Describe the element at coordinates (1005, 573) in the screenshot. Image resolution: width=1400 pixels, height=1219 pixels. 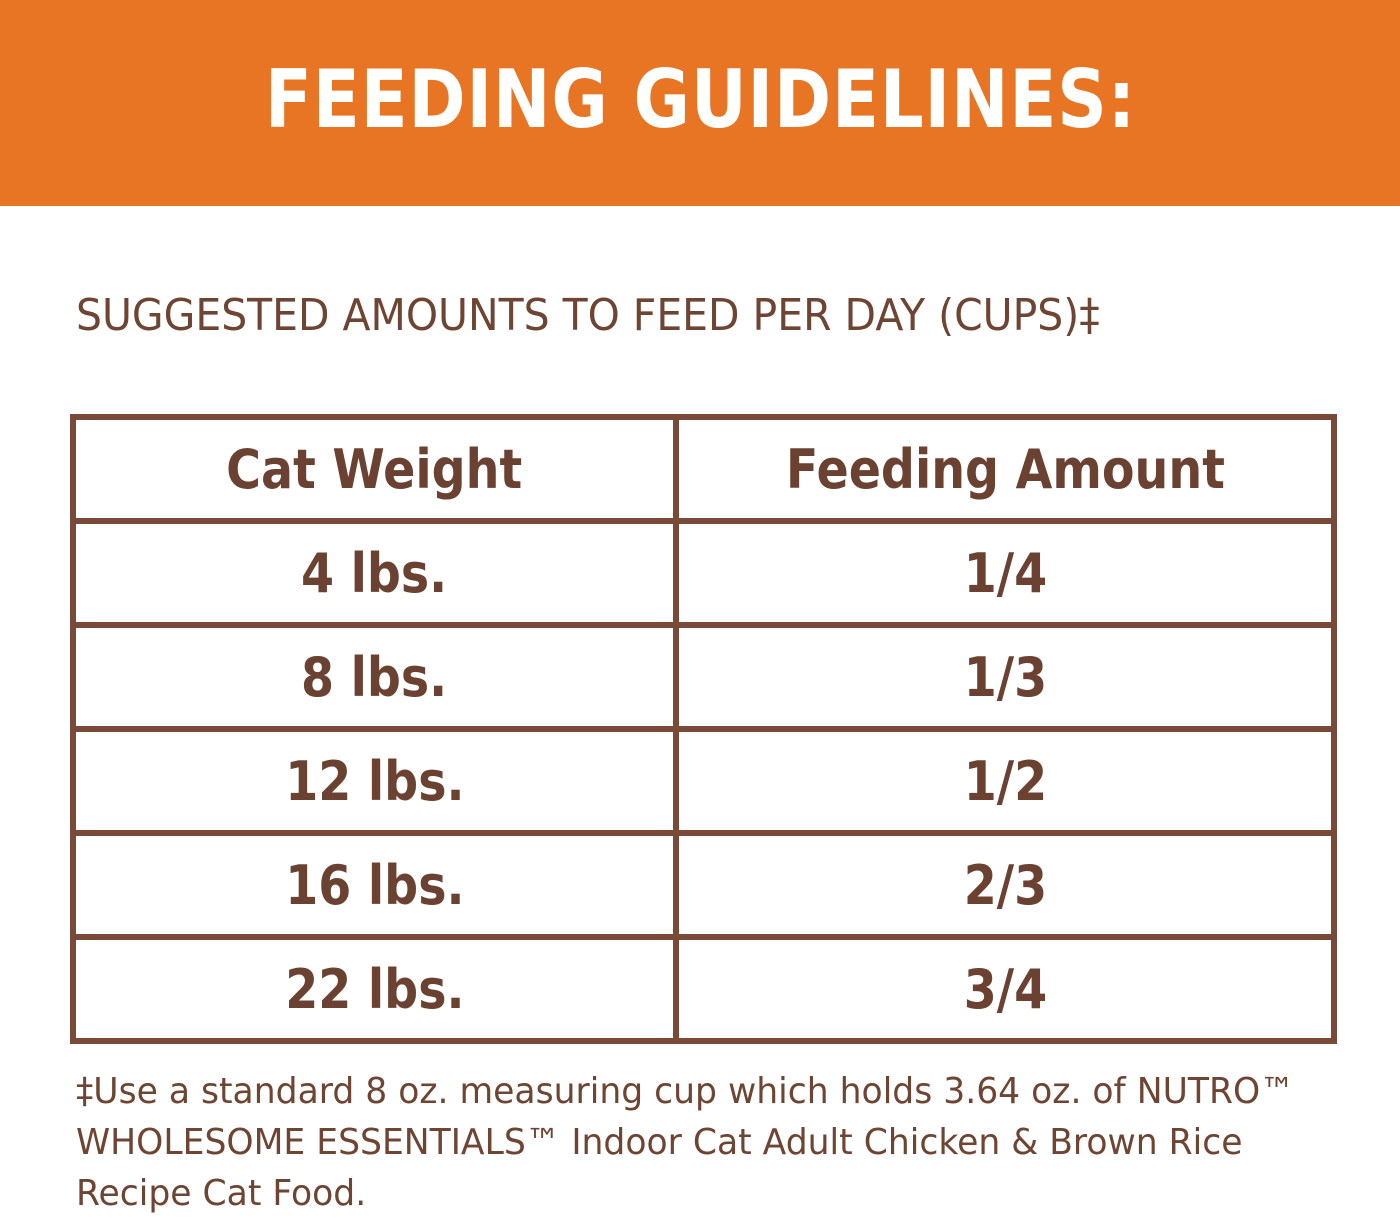
I see `feeding-amount-cell: 1/4` at that location.